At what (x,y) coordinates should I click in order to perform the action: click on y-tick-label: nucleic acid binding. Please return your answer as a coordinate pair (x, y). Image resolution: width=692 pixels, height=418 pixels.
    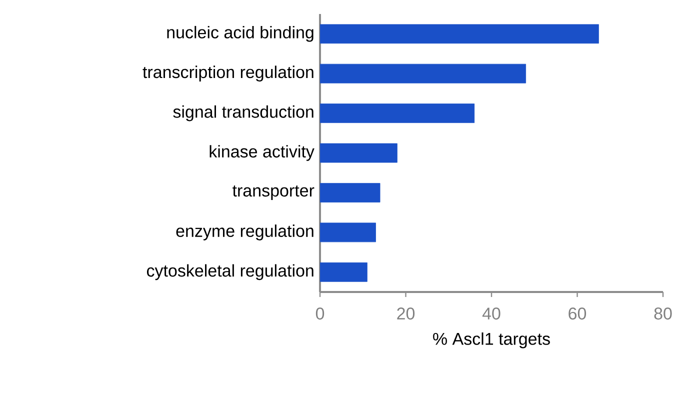
    Looking at the image, I should click on (240, 34).